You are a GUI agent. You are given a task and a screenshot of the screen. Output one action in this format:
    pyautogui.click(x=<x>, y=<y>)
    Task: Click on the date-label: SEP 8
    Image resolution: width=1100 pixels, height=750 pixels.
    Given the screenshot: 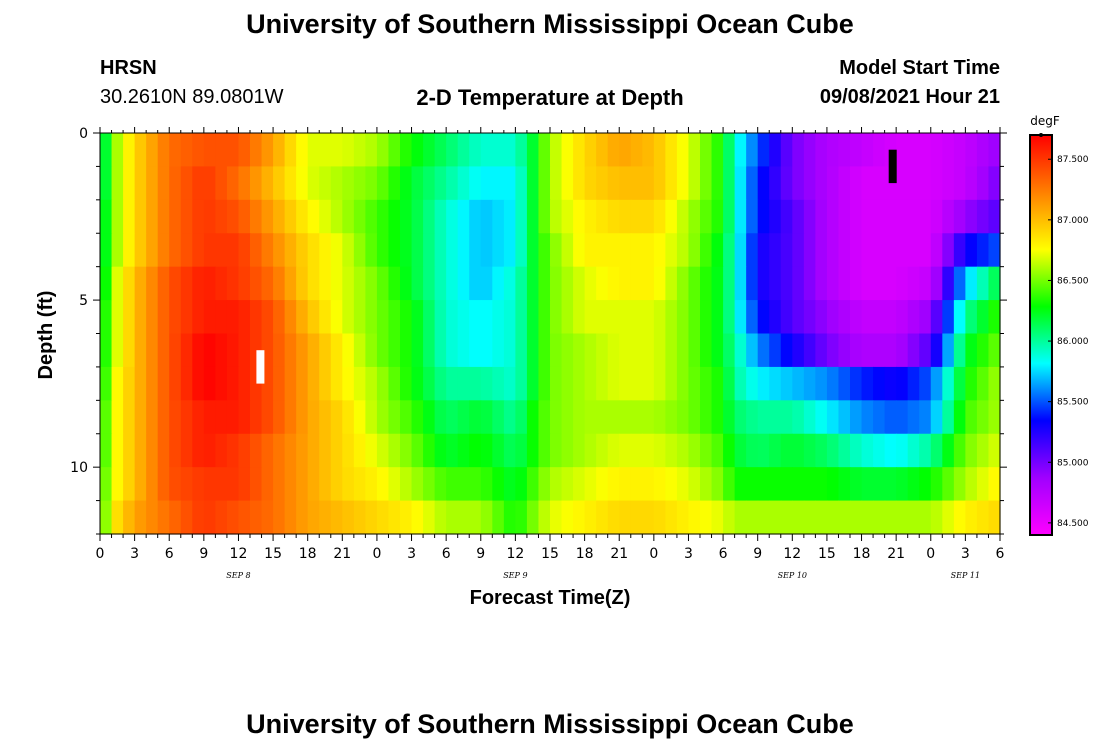 What is the action you would take?
    pyautogui.click(x=238, y=575)
    